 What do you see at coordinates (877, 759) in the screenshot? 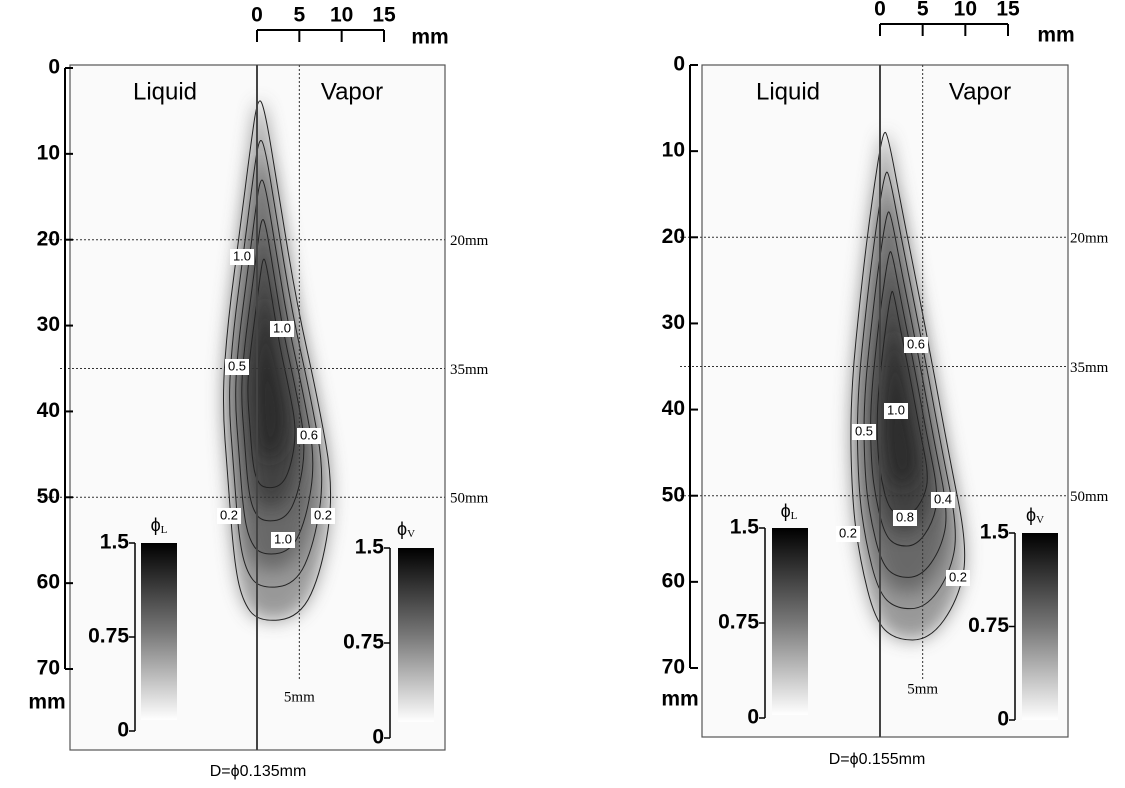
I see `caption: D=ϕ0.155mm` at bounding box center [877, 759].